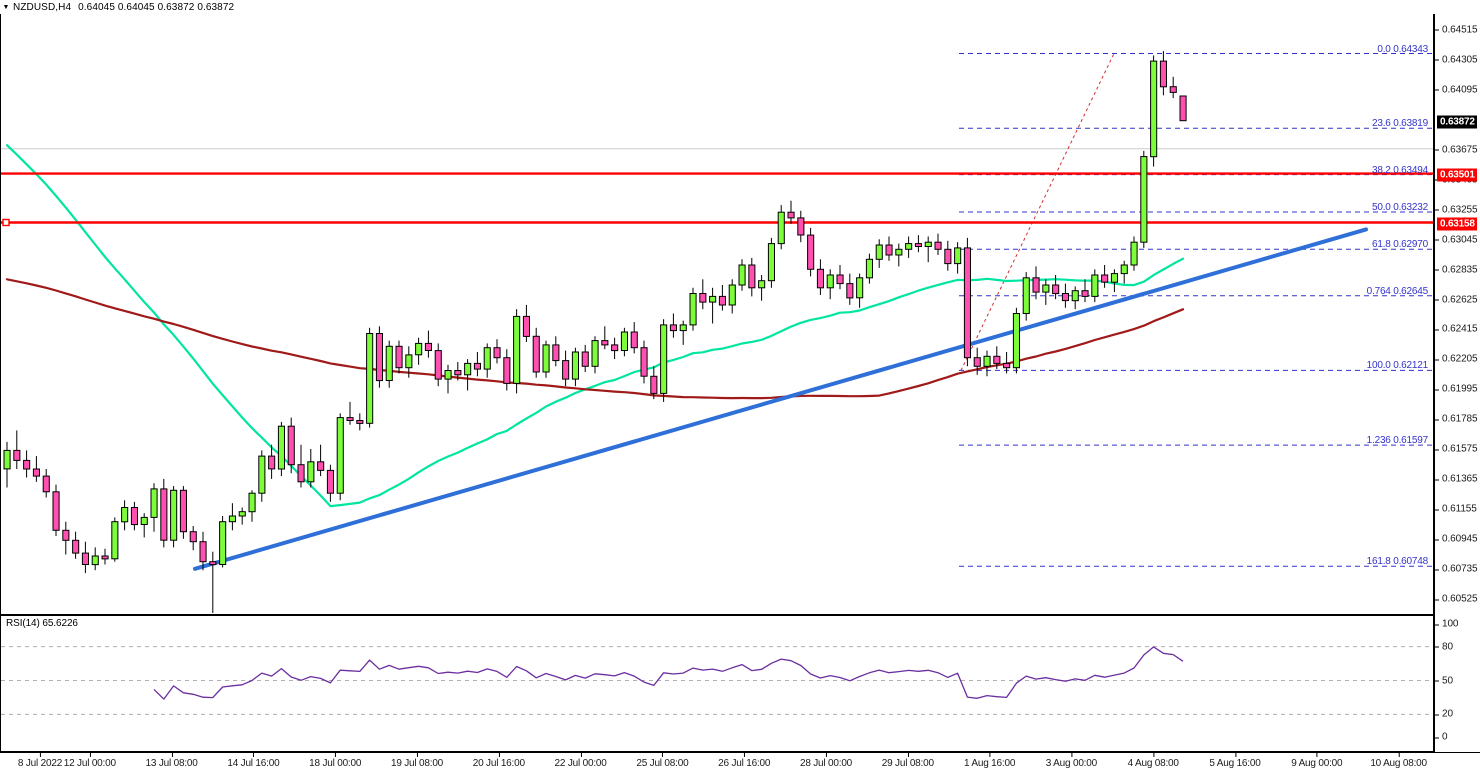  Describe the element at coordinates (6, 7) in the screenshot. I see `caret-down-icon: ▼` at that location.